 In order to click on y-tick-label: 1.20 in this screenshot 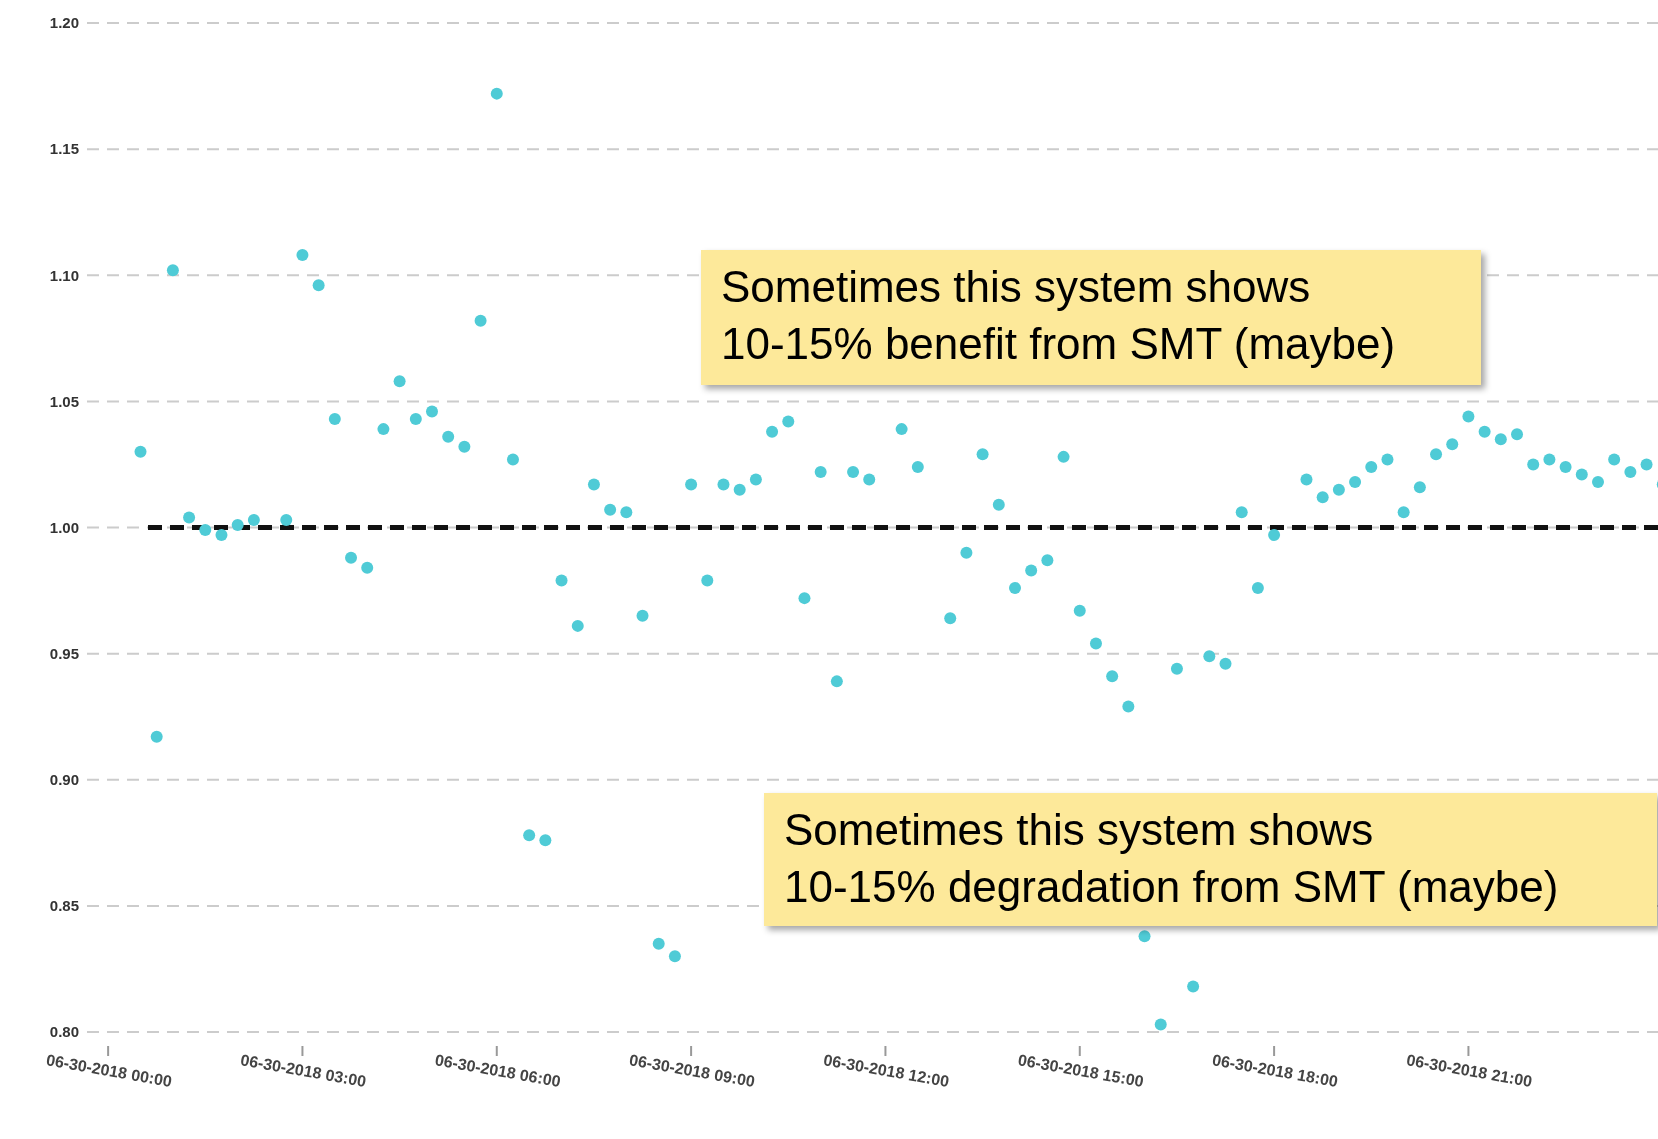, I will do `click(64, 23)`.